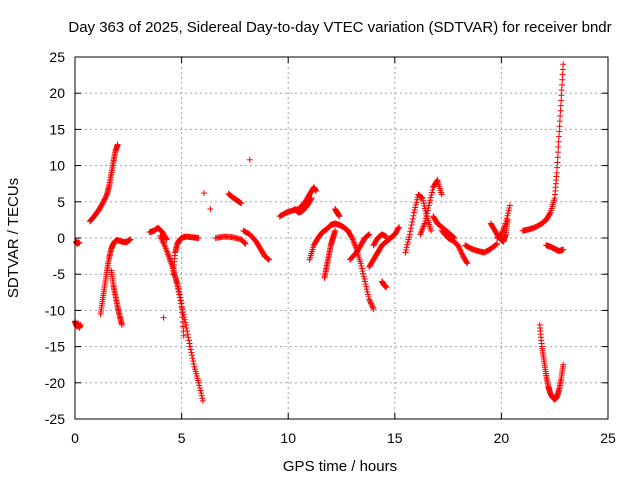  I want to click on x-tick-label: 0, so click(75, 438).